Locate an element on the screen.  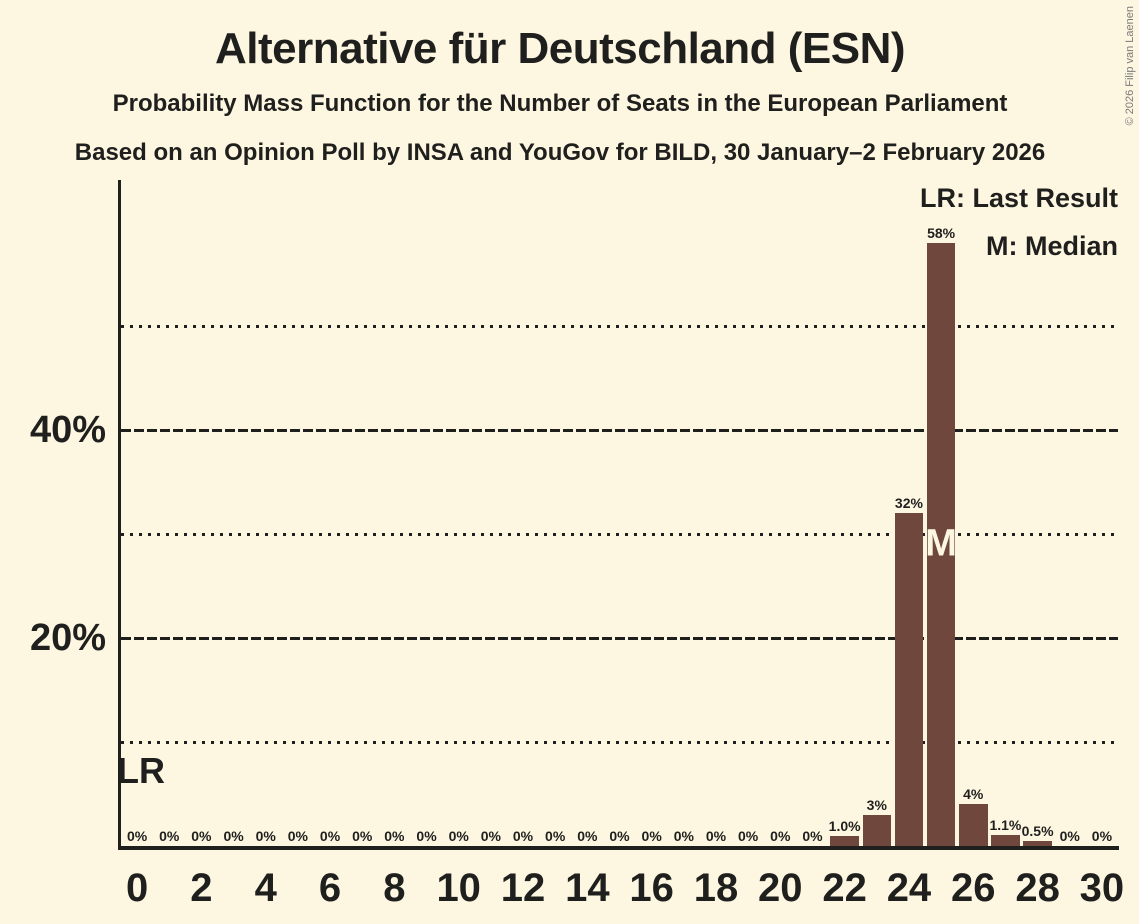
bar-value-label-seat-12: 0% is located at coordinates (523, 836).